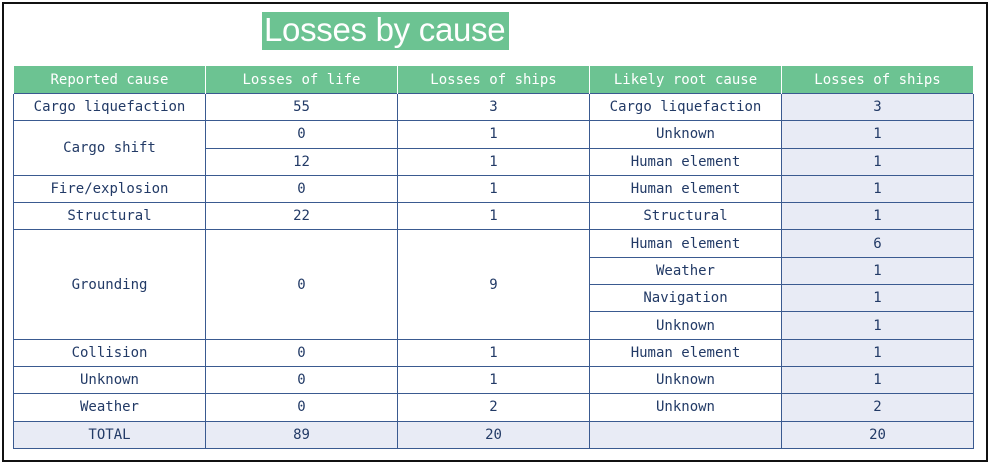 The width and height of the screenshot is (990, 464). I want to click on total-root-cause-cell, so click(685, 434).